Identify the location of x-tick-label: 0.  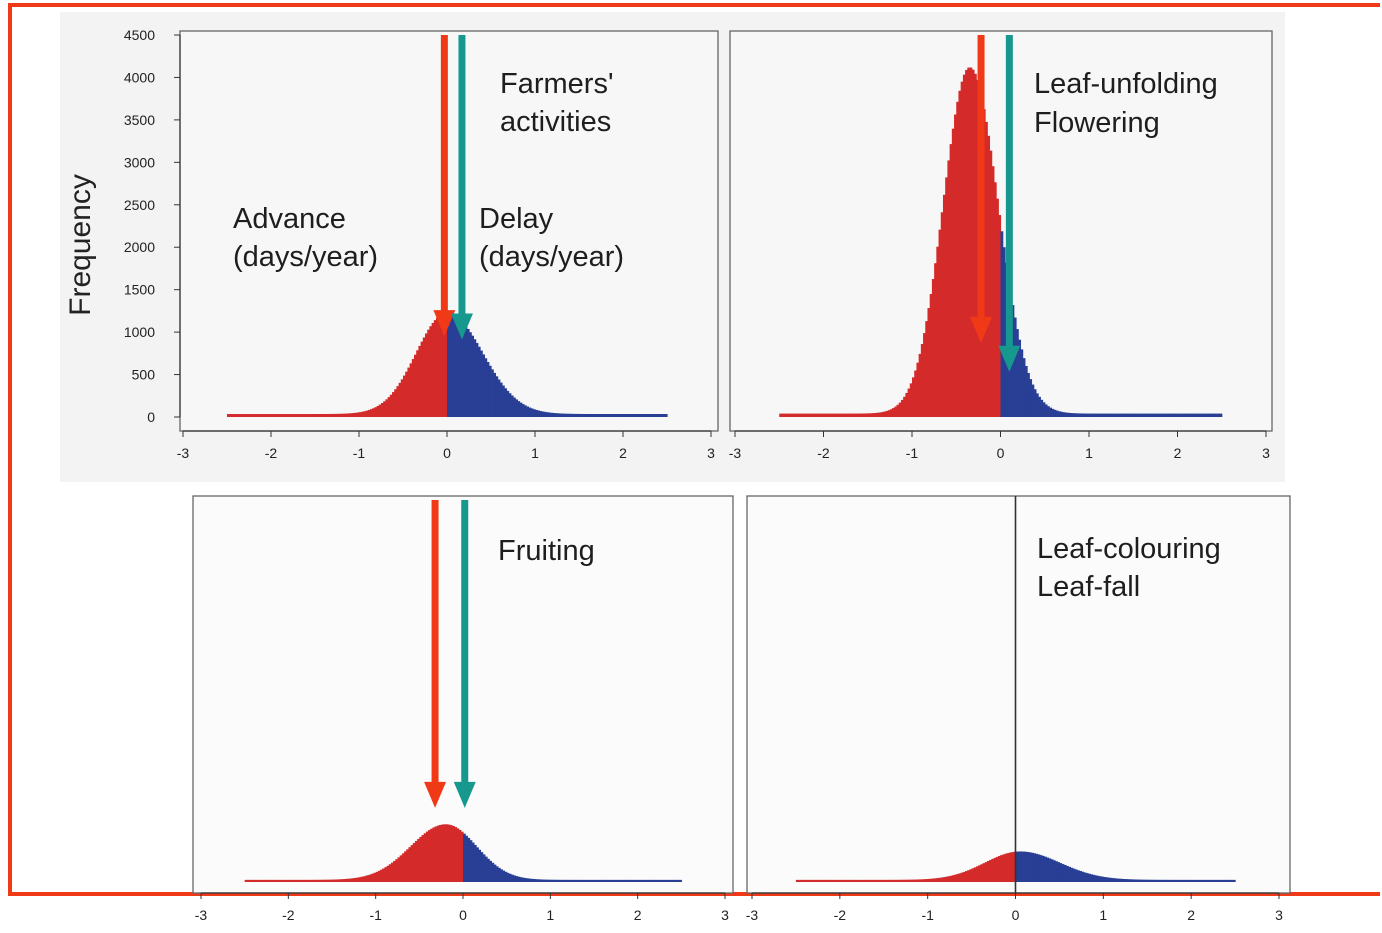
(463, 915).